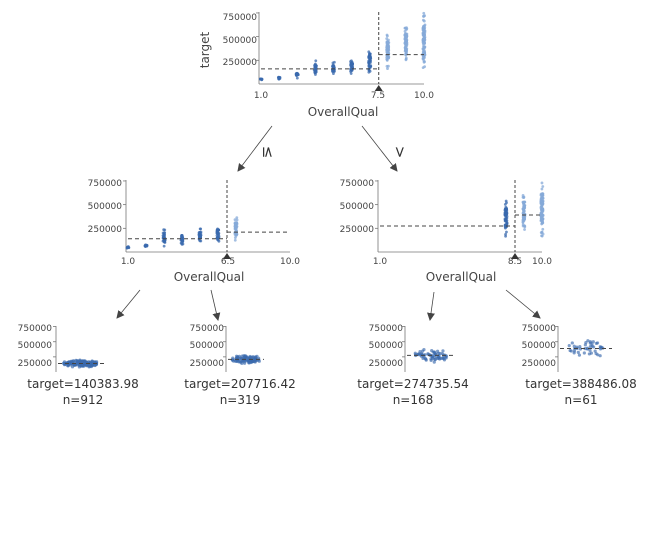 The image size is (658, 554). I want to click on left-ytick-label: 250000, so click(105, 230).